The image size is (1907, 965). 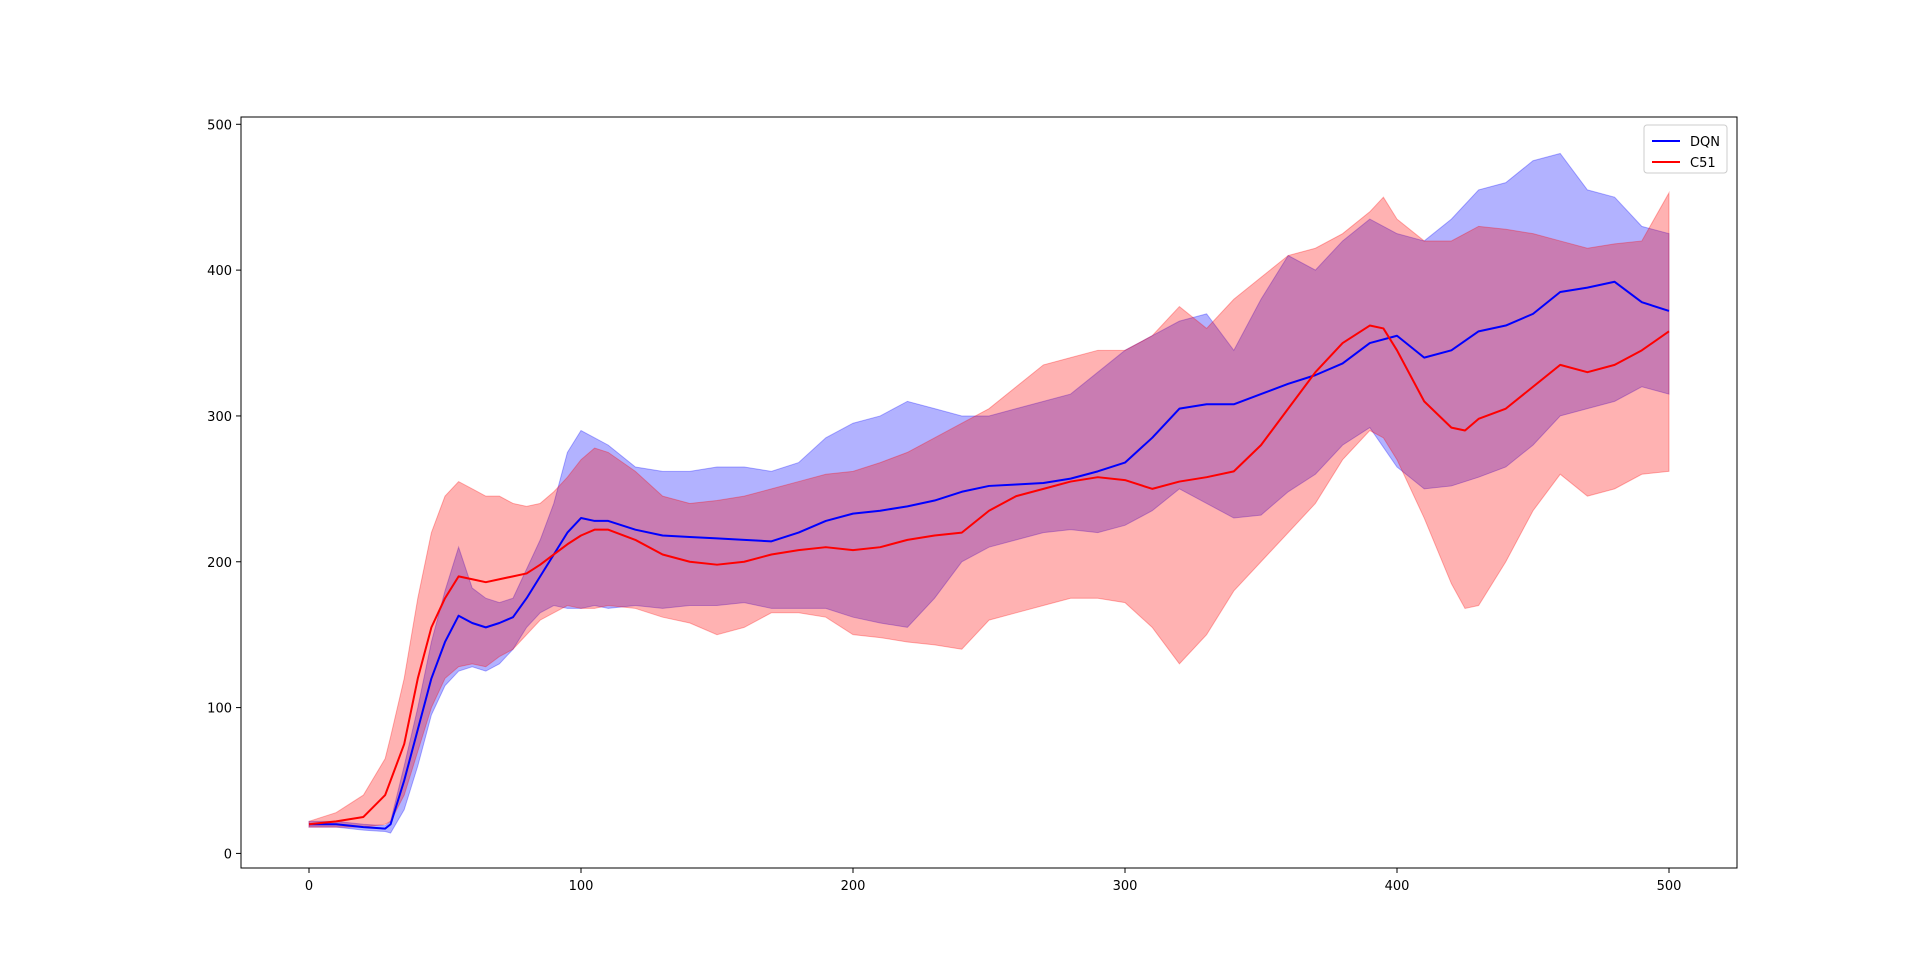 What do you see at coordinates (1397, 886) in the screenshot?
I see `x-tick-label: 400` at bounding box center [1397, 886].